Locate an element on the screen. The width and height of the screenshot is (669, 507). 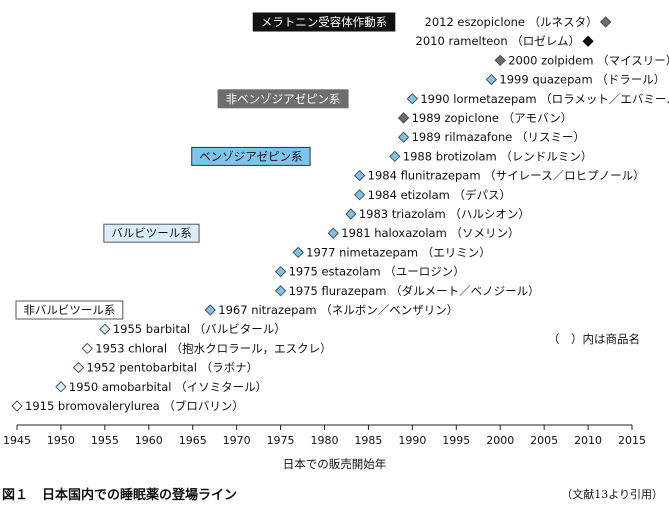
x-tick-label: 2005 is located at coordinates (544, 440).